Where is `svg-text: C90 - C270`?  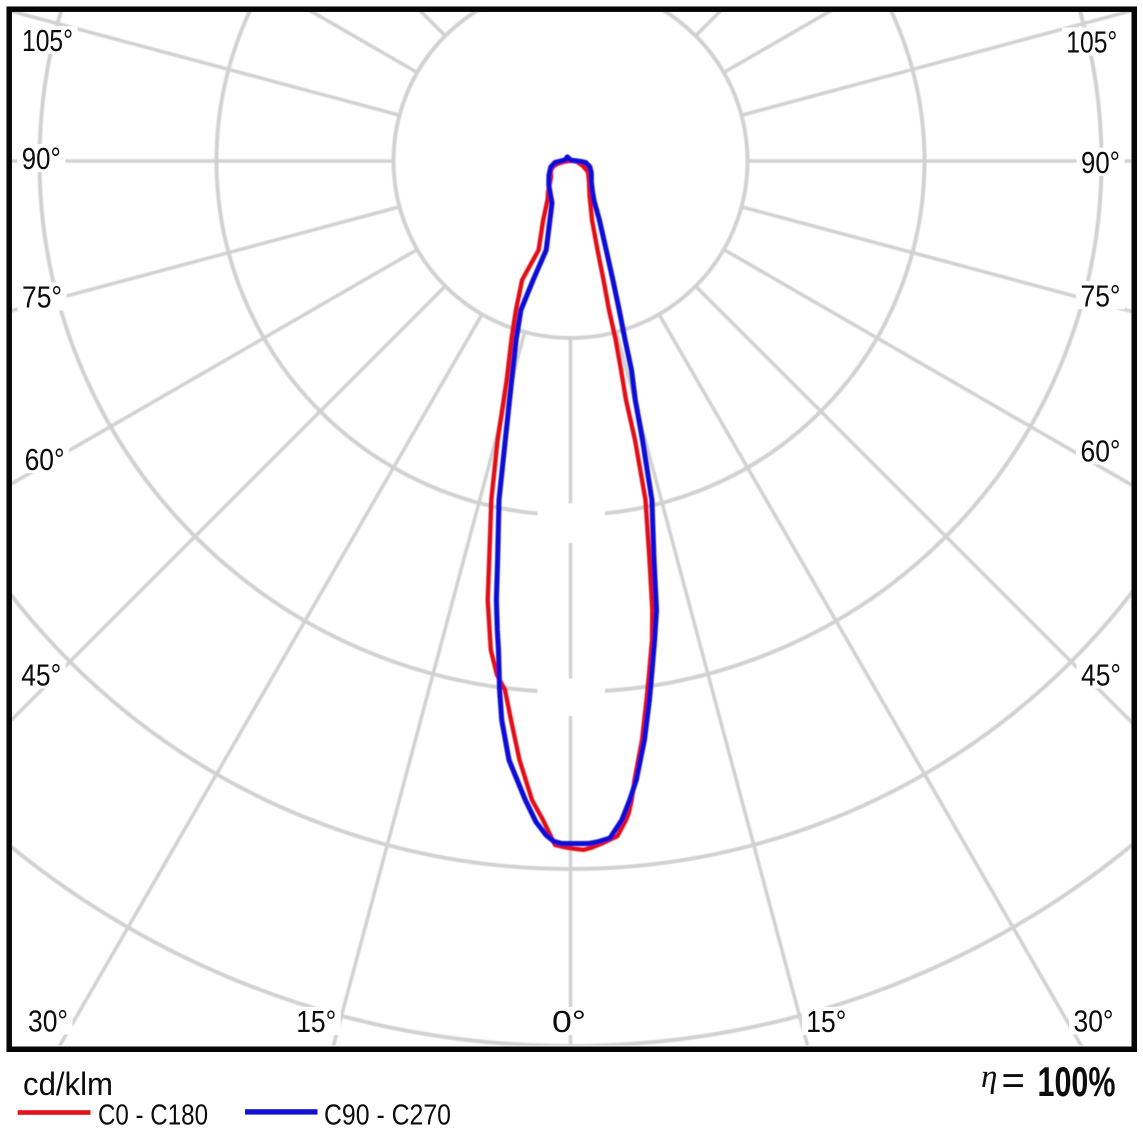 svg-text: C90 - C270 is located at coordinates (387, 1115).